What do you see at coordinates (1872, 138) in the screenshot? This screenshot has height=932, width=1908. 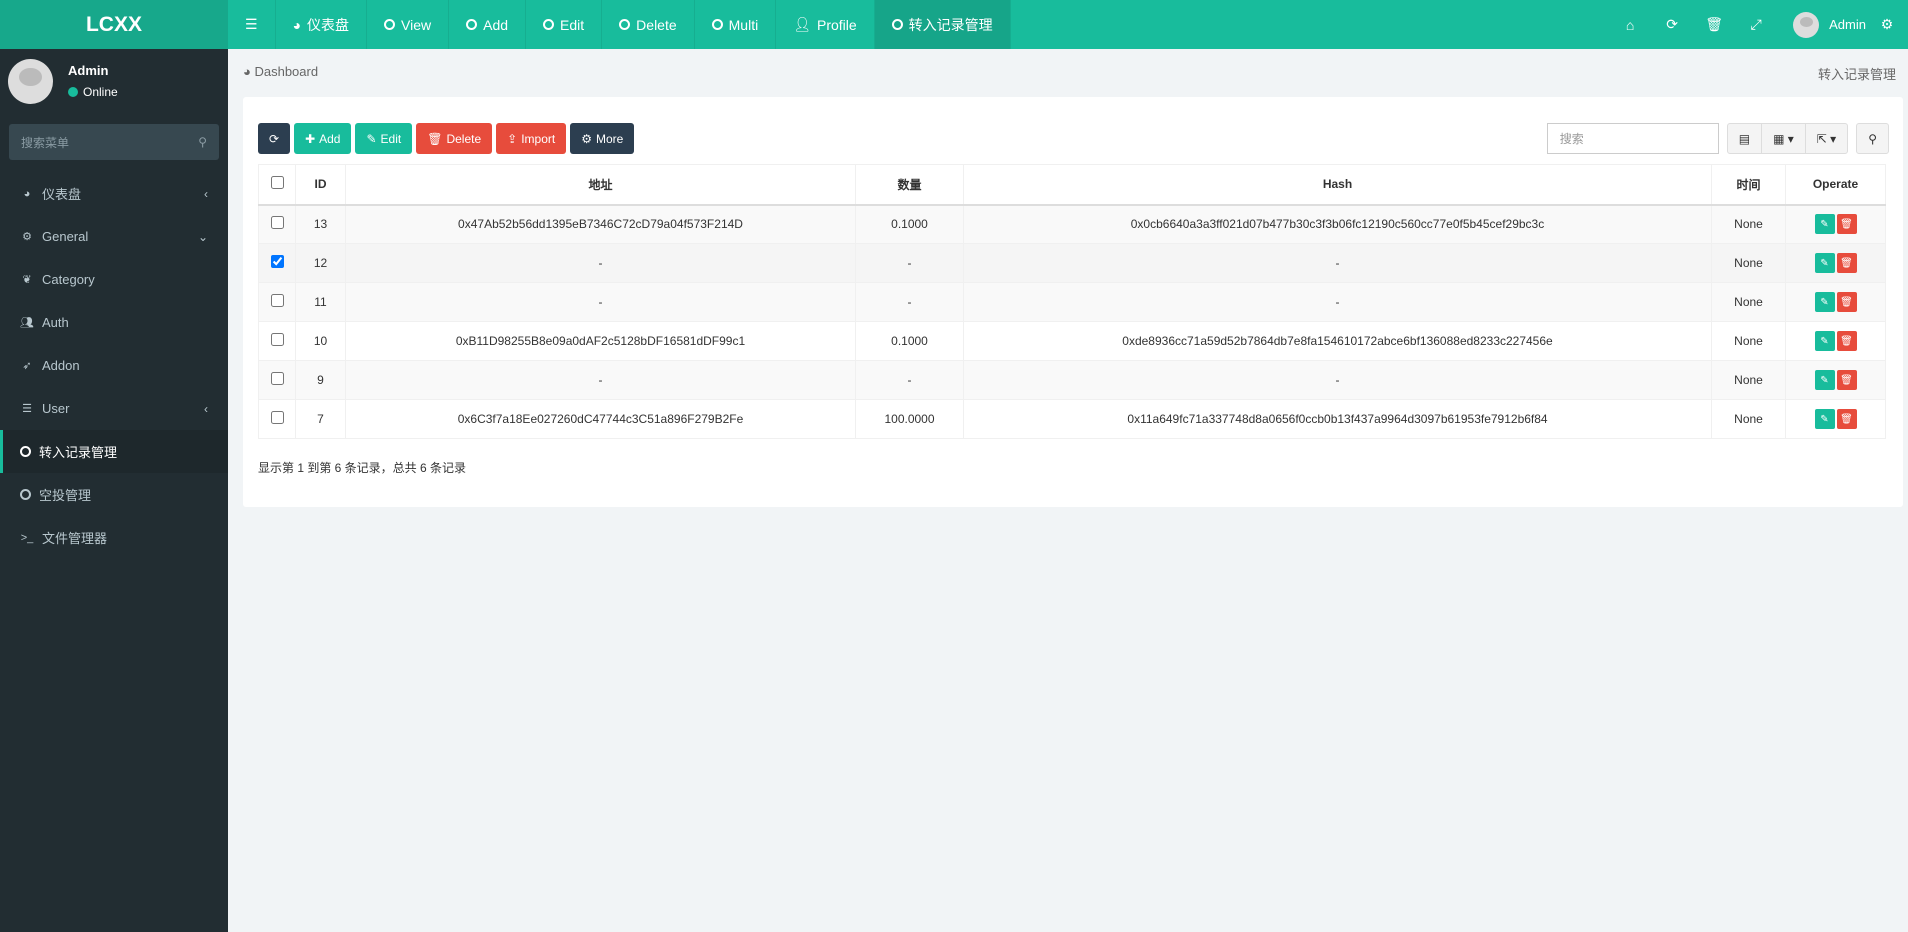 I see `search-button: ⚲` at bounding box center [1872, 138].